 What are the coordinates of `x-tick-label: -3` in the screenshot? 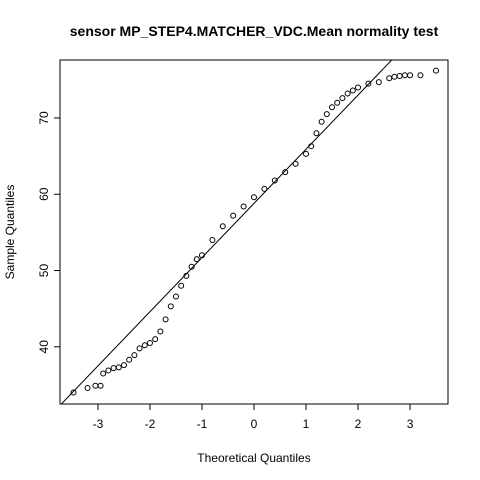 It's located at (98, 424).